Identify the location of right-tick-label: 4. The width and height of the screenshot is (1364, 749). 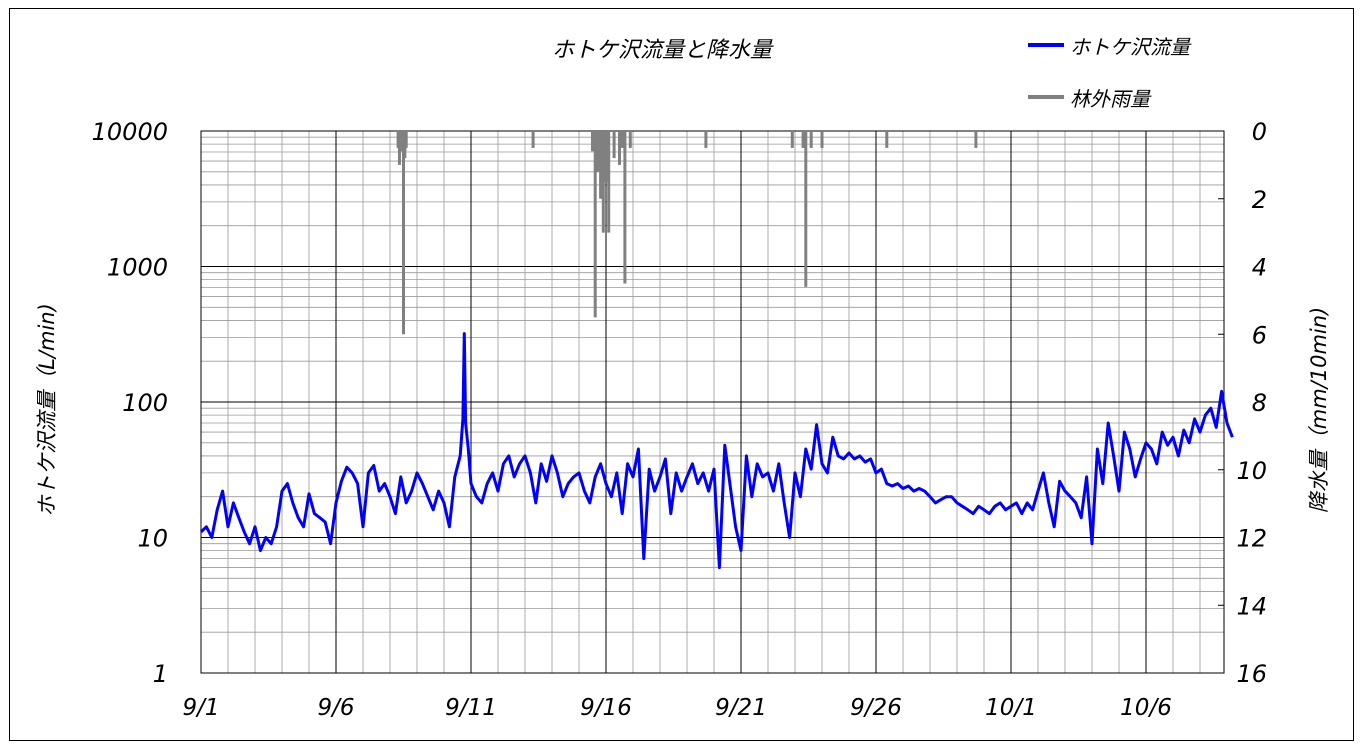
(1259, 268).